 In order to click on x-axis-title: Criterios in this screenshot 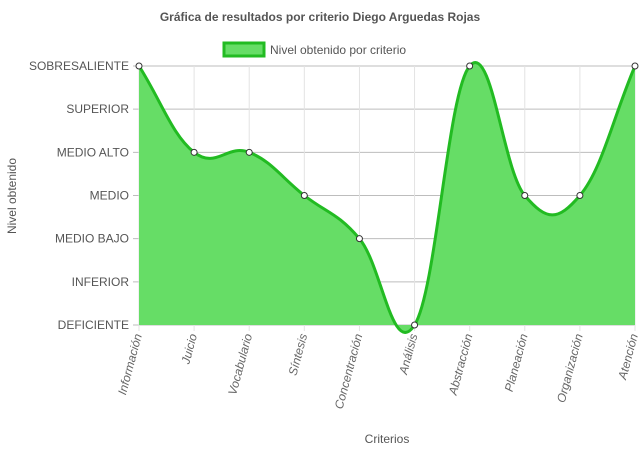, I will do `click(387, 439)`.